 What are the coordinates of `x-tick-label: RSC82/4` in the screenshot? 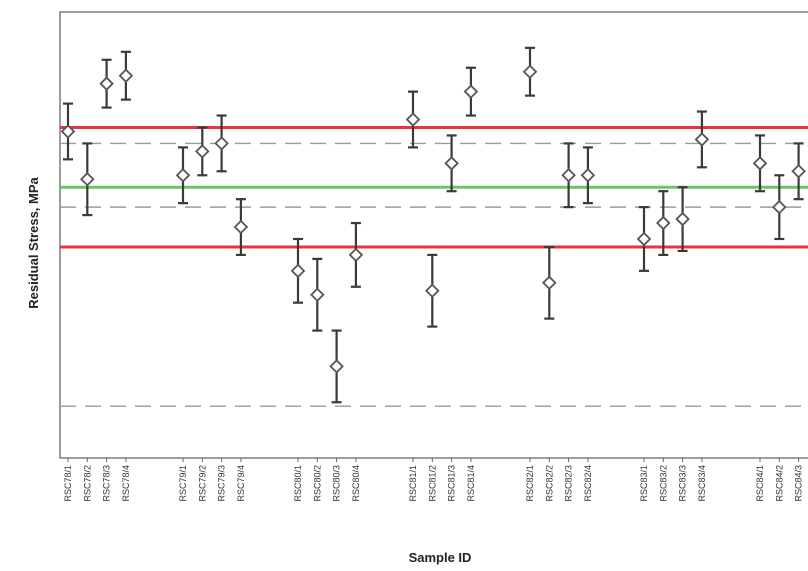 It's located at (588, 483).